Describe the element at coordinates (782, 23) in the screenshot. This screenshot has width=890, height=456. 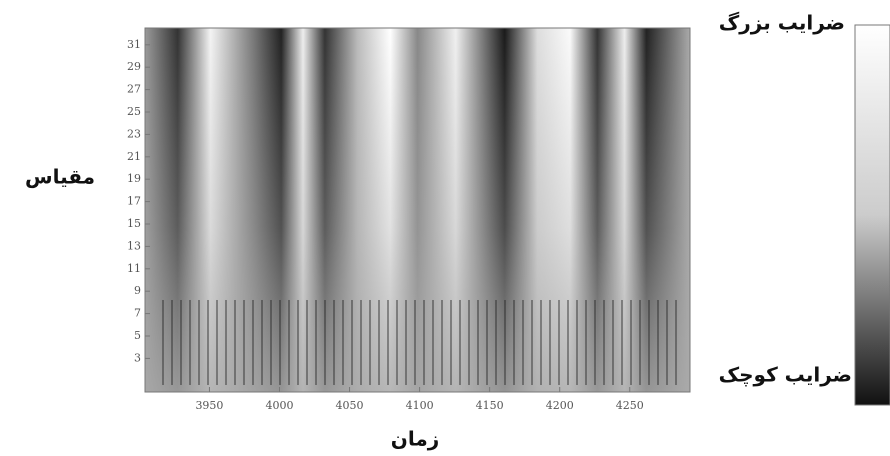
I see `colorbar-high-label: ضرایب بزرگ` at that location.